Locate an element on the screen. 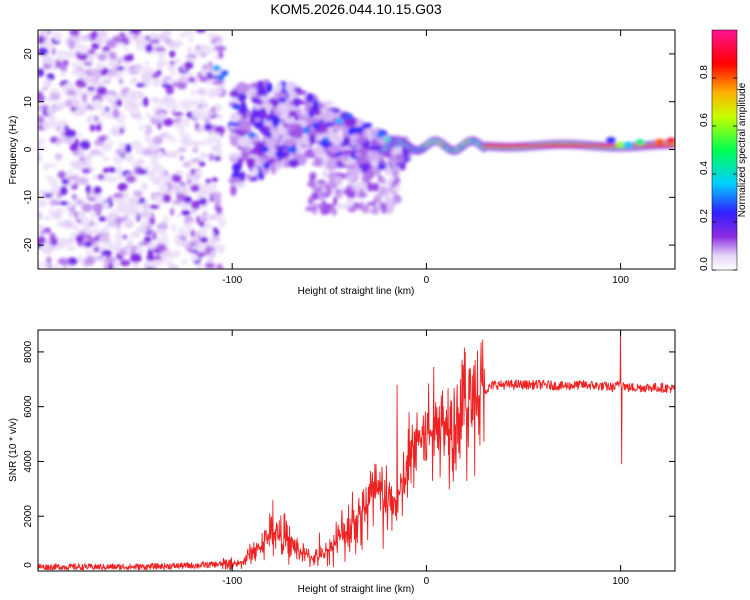 Image resolution: width=750 pixels, height=600 pixels. spectrogram-y-tick-label: 10 is located at coordinates (28, 102).